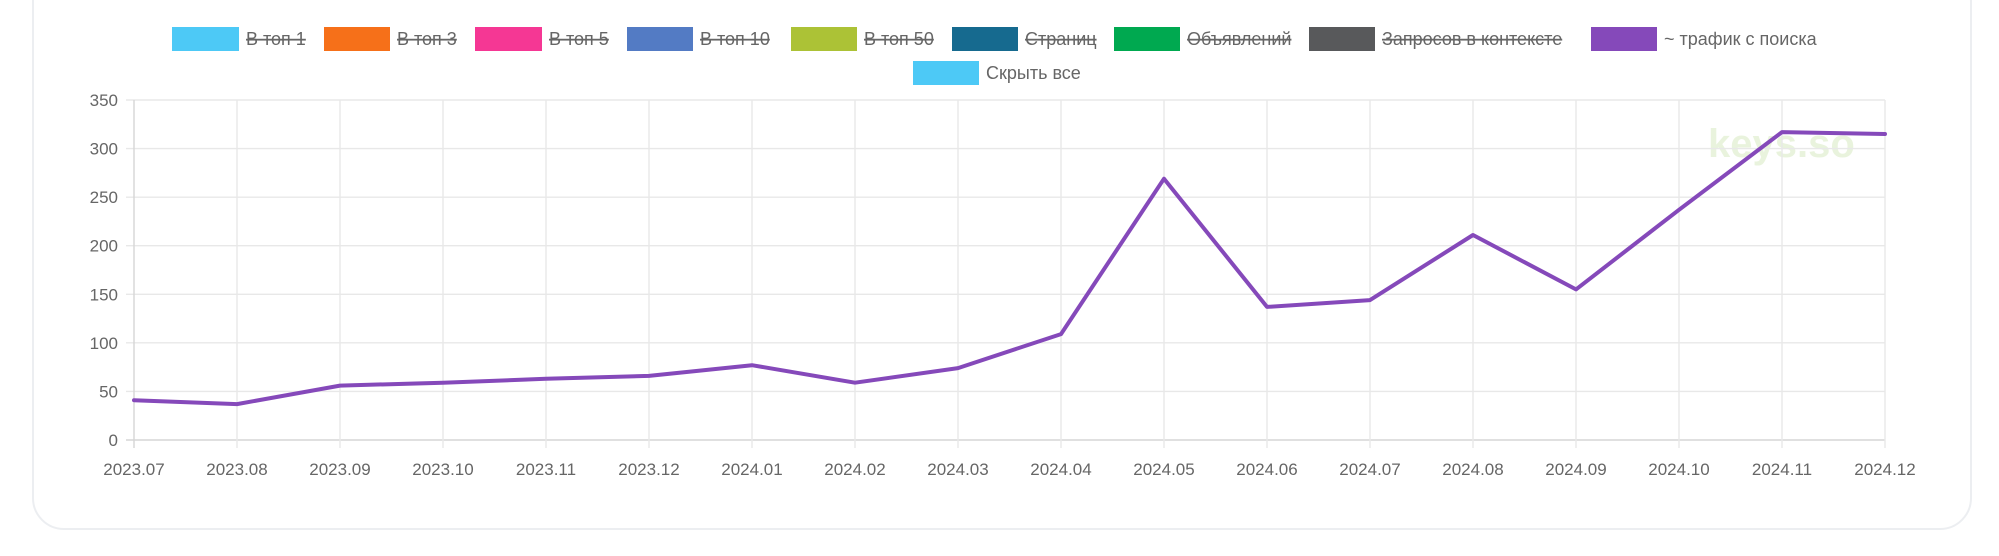  I want to click on x-tick-label: 2024.10, so click(1678, 469).